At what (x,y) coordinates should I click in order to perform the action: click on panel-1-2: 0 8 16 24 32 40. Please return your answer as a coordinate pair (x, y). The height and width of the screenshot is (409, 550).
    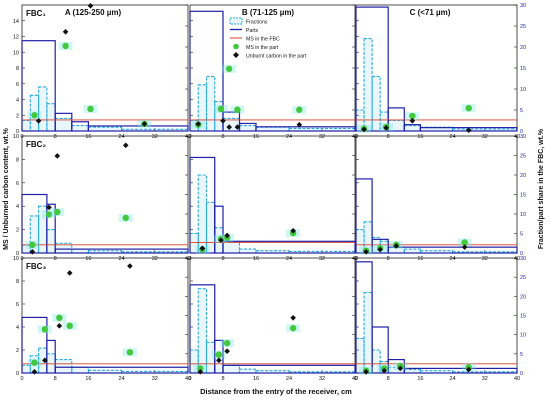
    Looking at the image, I should click on (273, 72).